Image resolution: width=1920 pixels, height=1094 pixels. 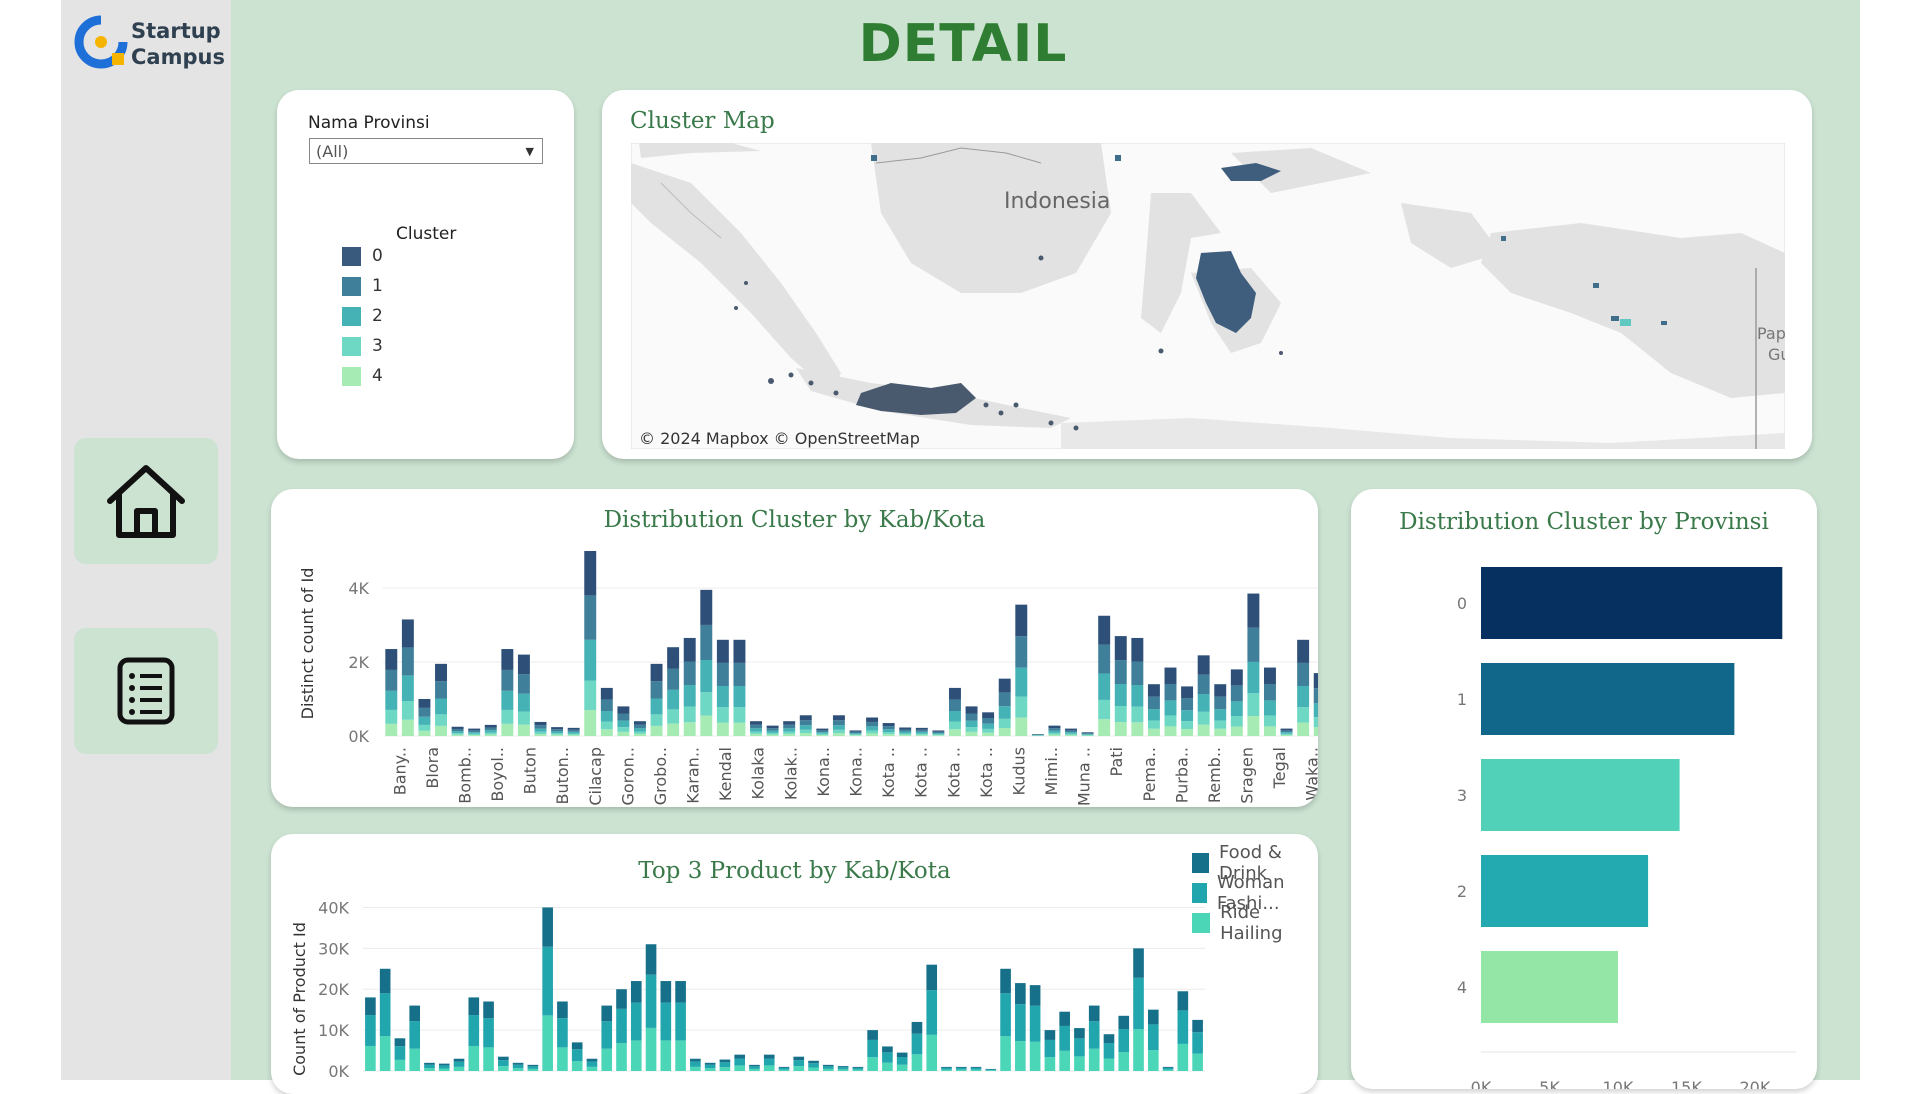 What do you see at coordinates (595, 776) in the screenshot?
I see `x-tick-label: Cilacap` at bounding box center [595, 776].